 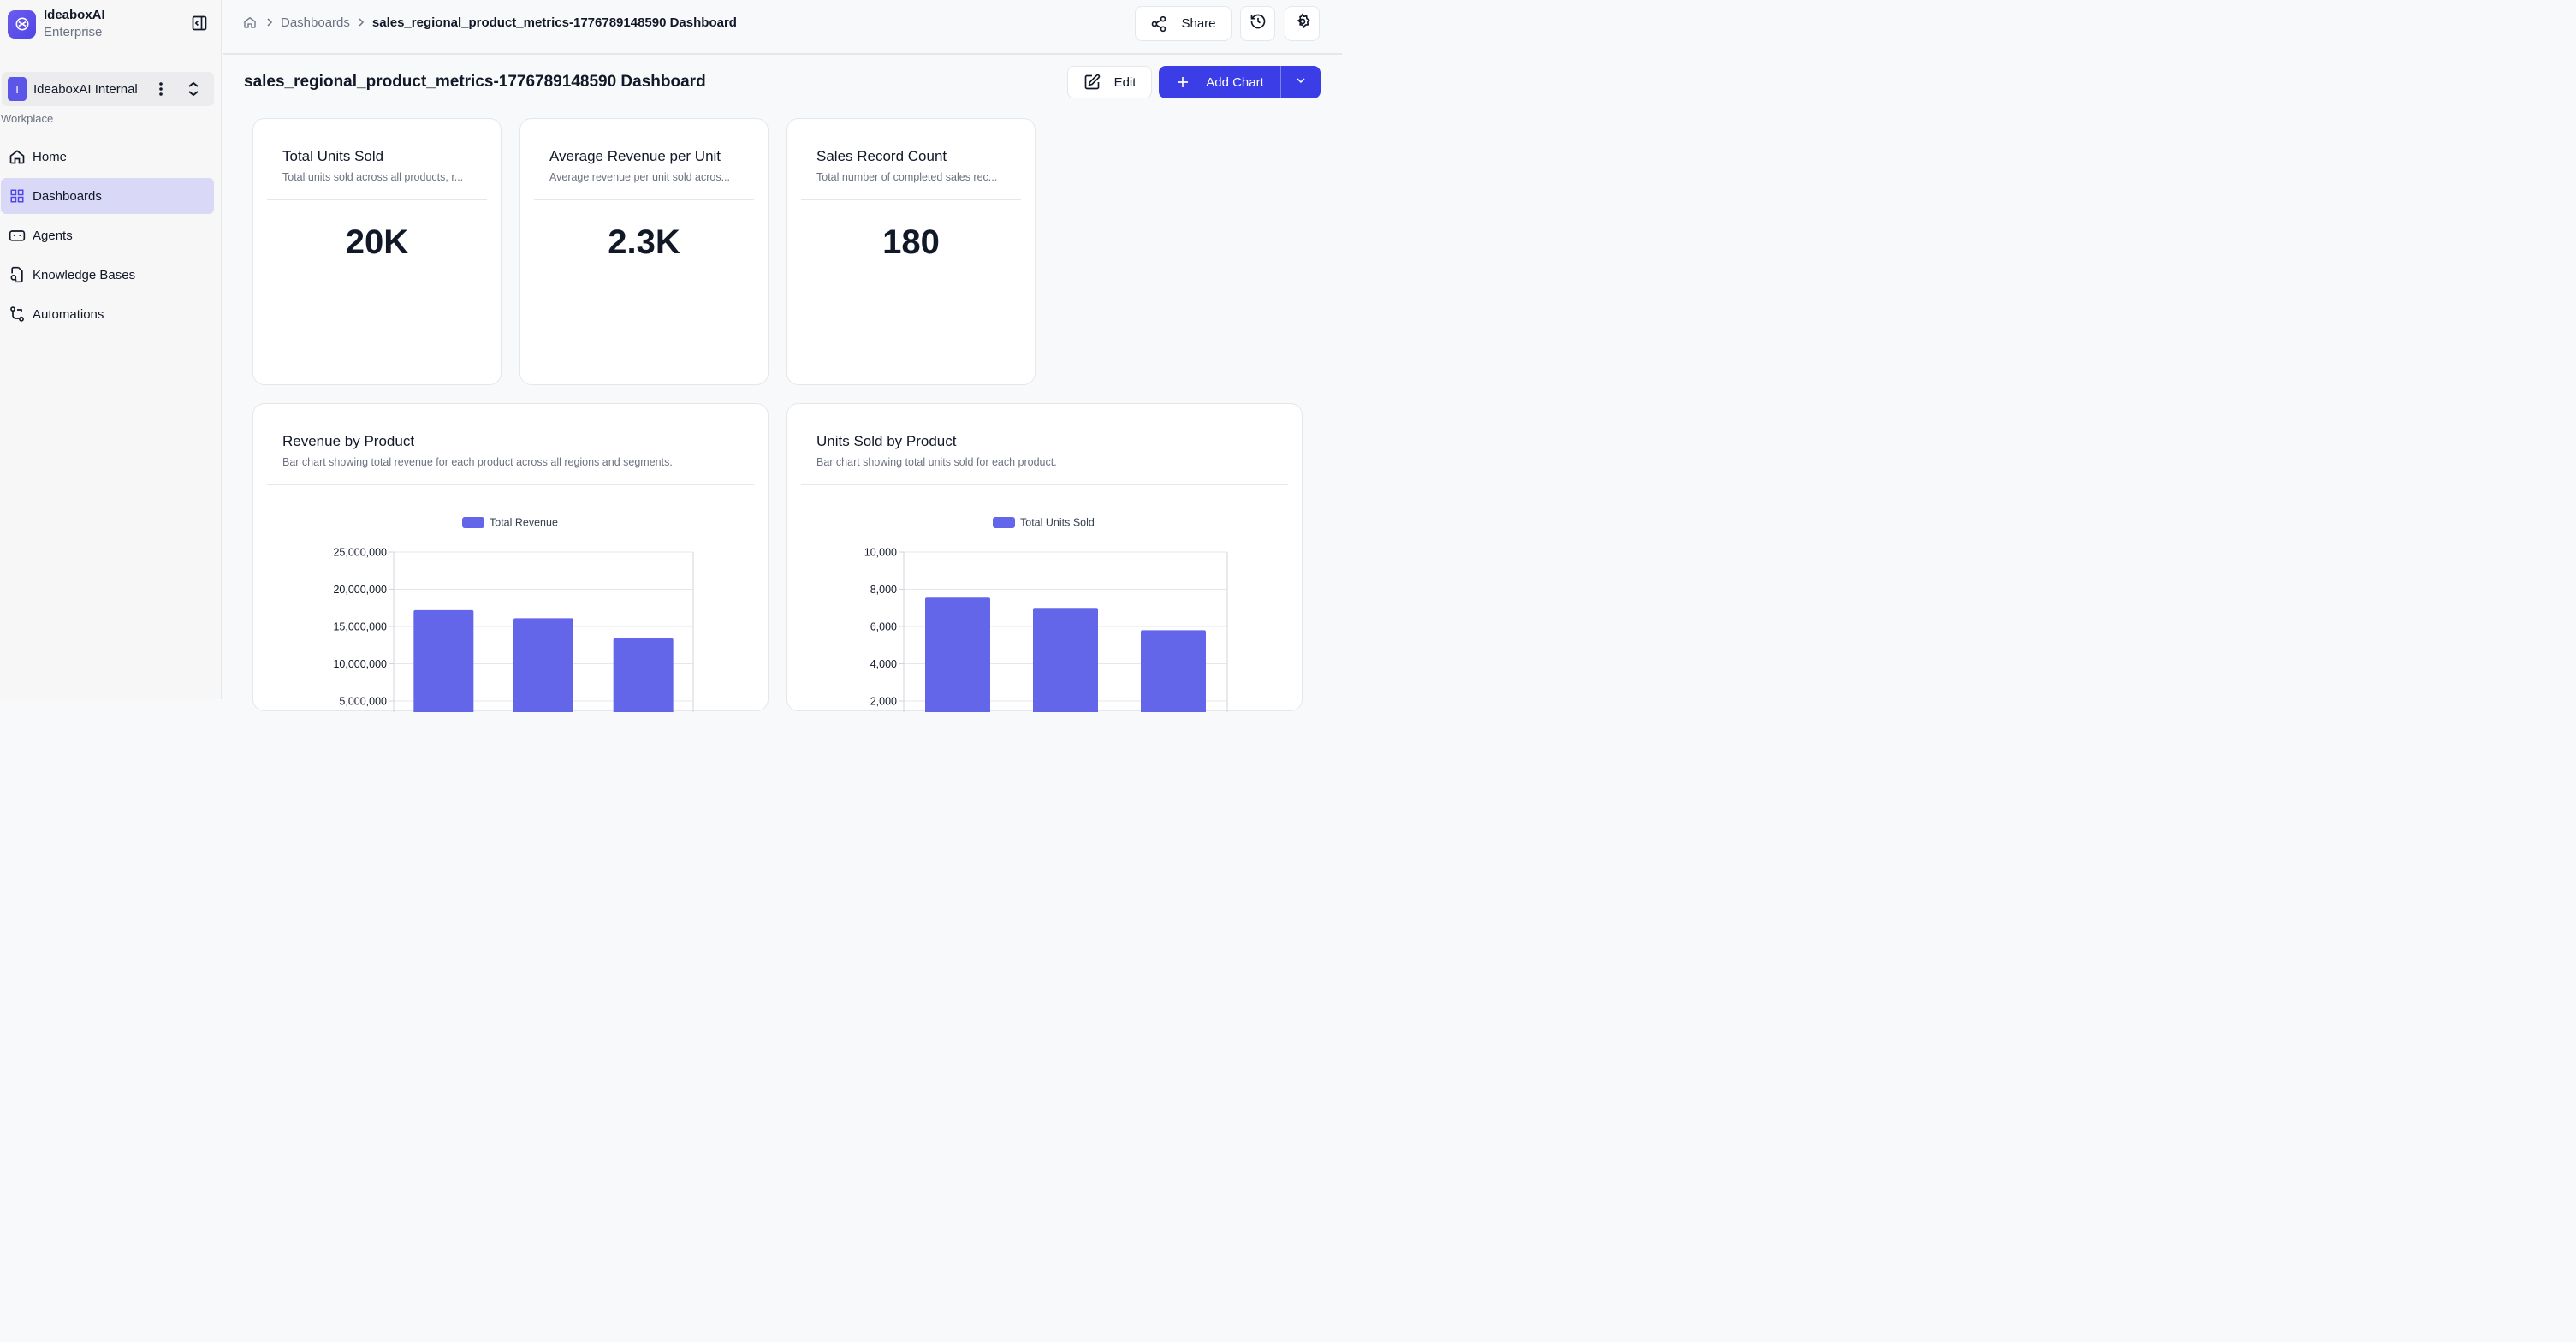 What do you see at coordinates (348, 441) in the screenshot?
I see `card-title: Revenue by Product` at bounding box center [348, 441].